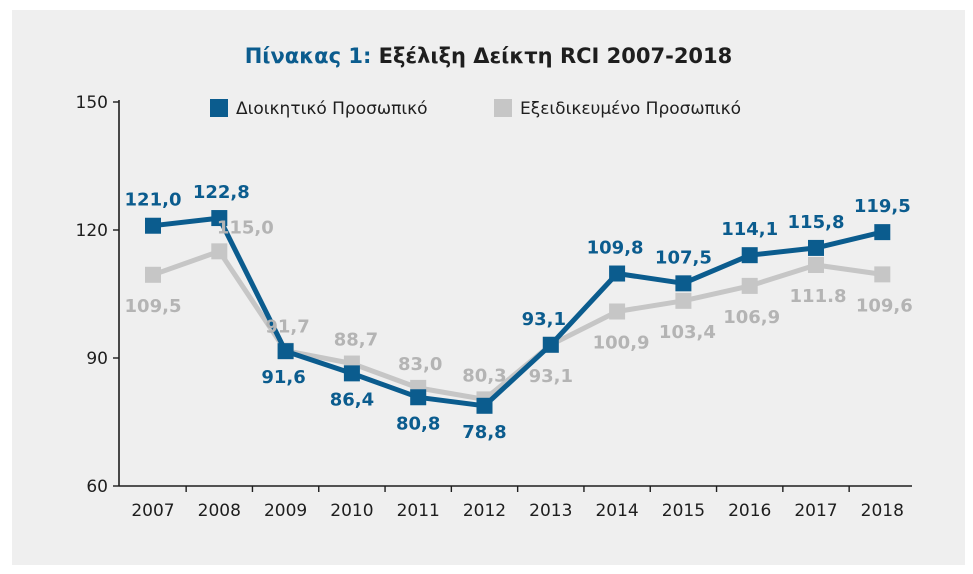 The height and width of the screenshot is (574, 973). Describe the element at coordinates (356, 340) in the screenshot. I see `series-2-data-label: 88,7` at that location.